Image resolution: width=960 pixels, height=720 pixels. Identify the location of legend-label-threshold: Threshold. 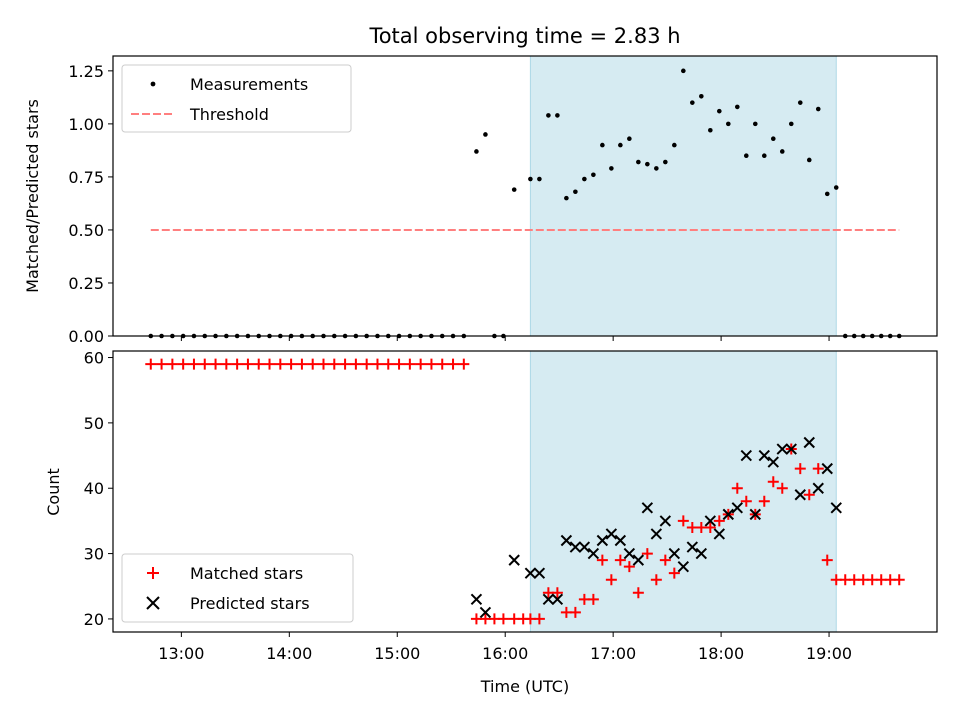
(229, 114).